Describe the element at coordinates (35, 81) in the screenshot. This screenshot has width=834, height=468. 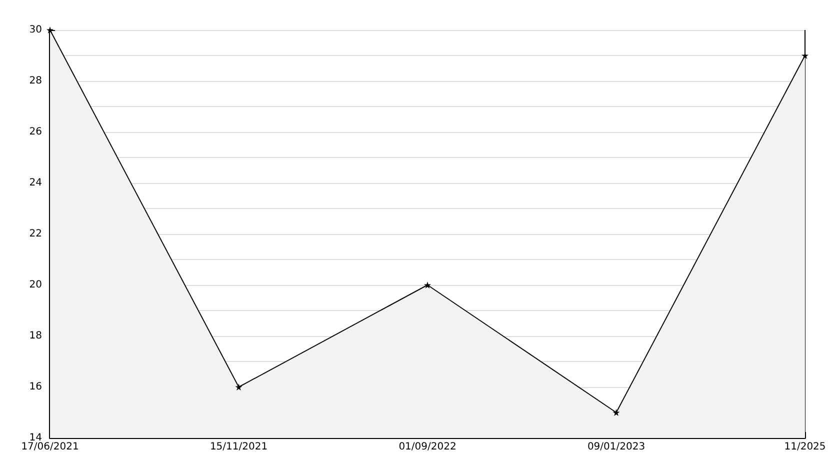
I see `y-tick-label: 28` at that location.